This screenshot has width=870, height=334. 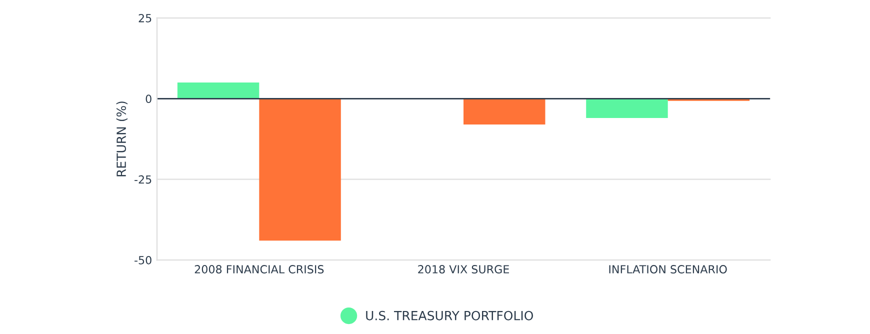 What do you see at coordinates (149, 99) in the screenshot?
I see `y-tick-label: 0` at bounding box center [149, 99].